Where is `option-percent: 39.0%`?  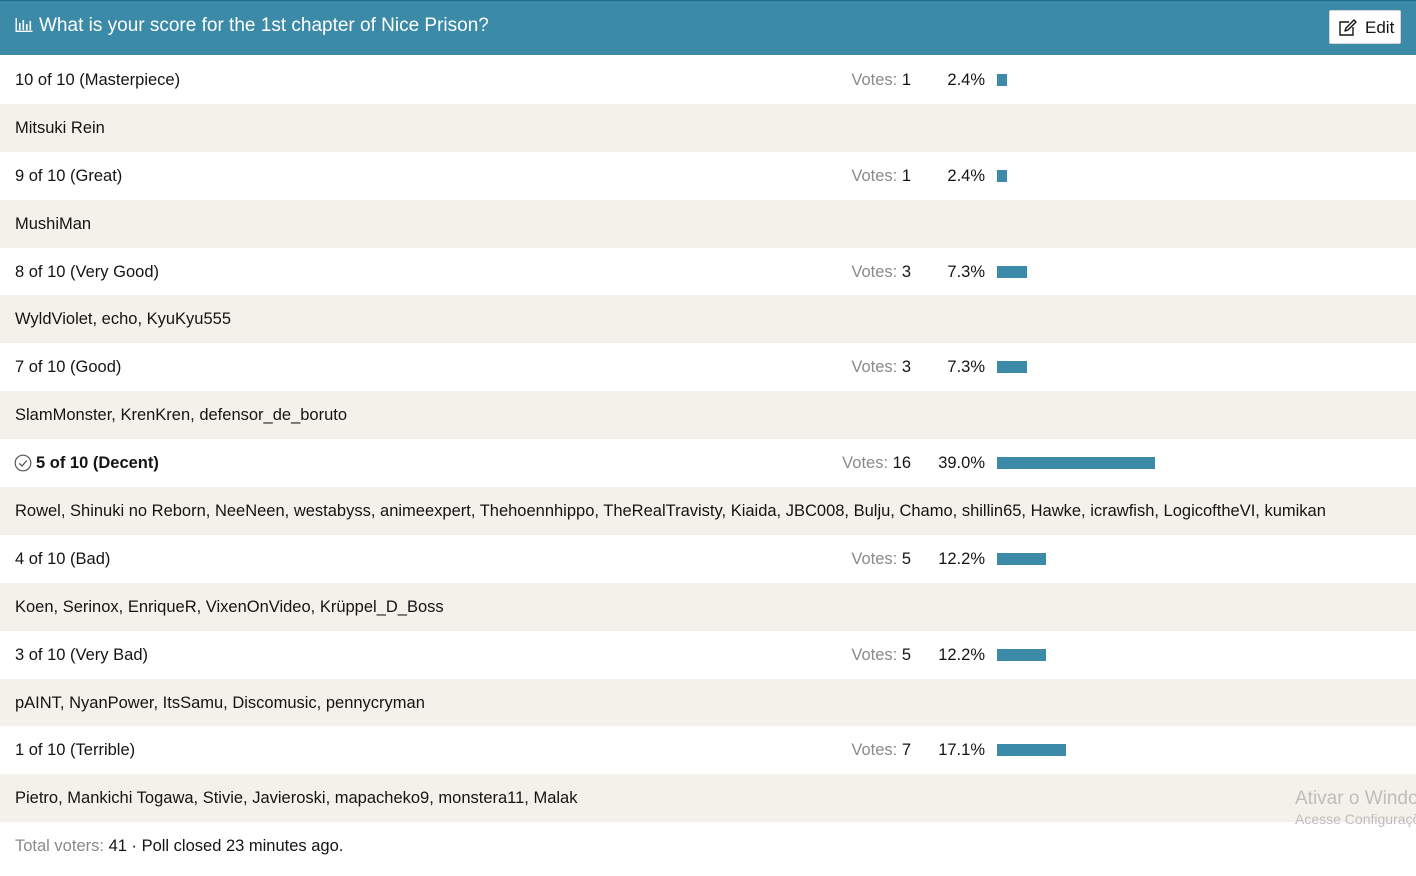
option-percent: 39.0% is located at coordinates (961, 463).